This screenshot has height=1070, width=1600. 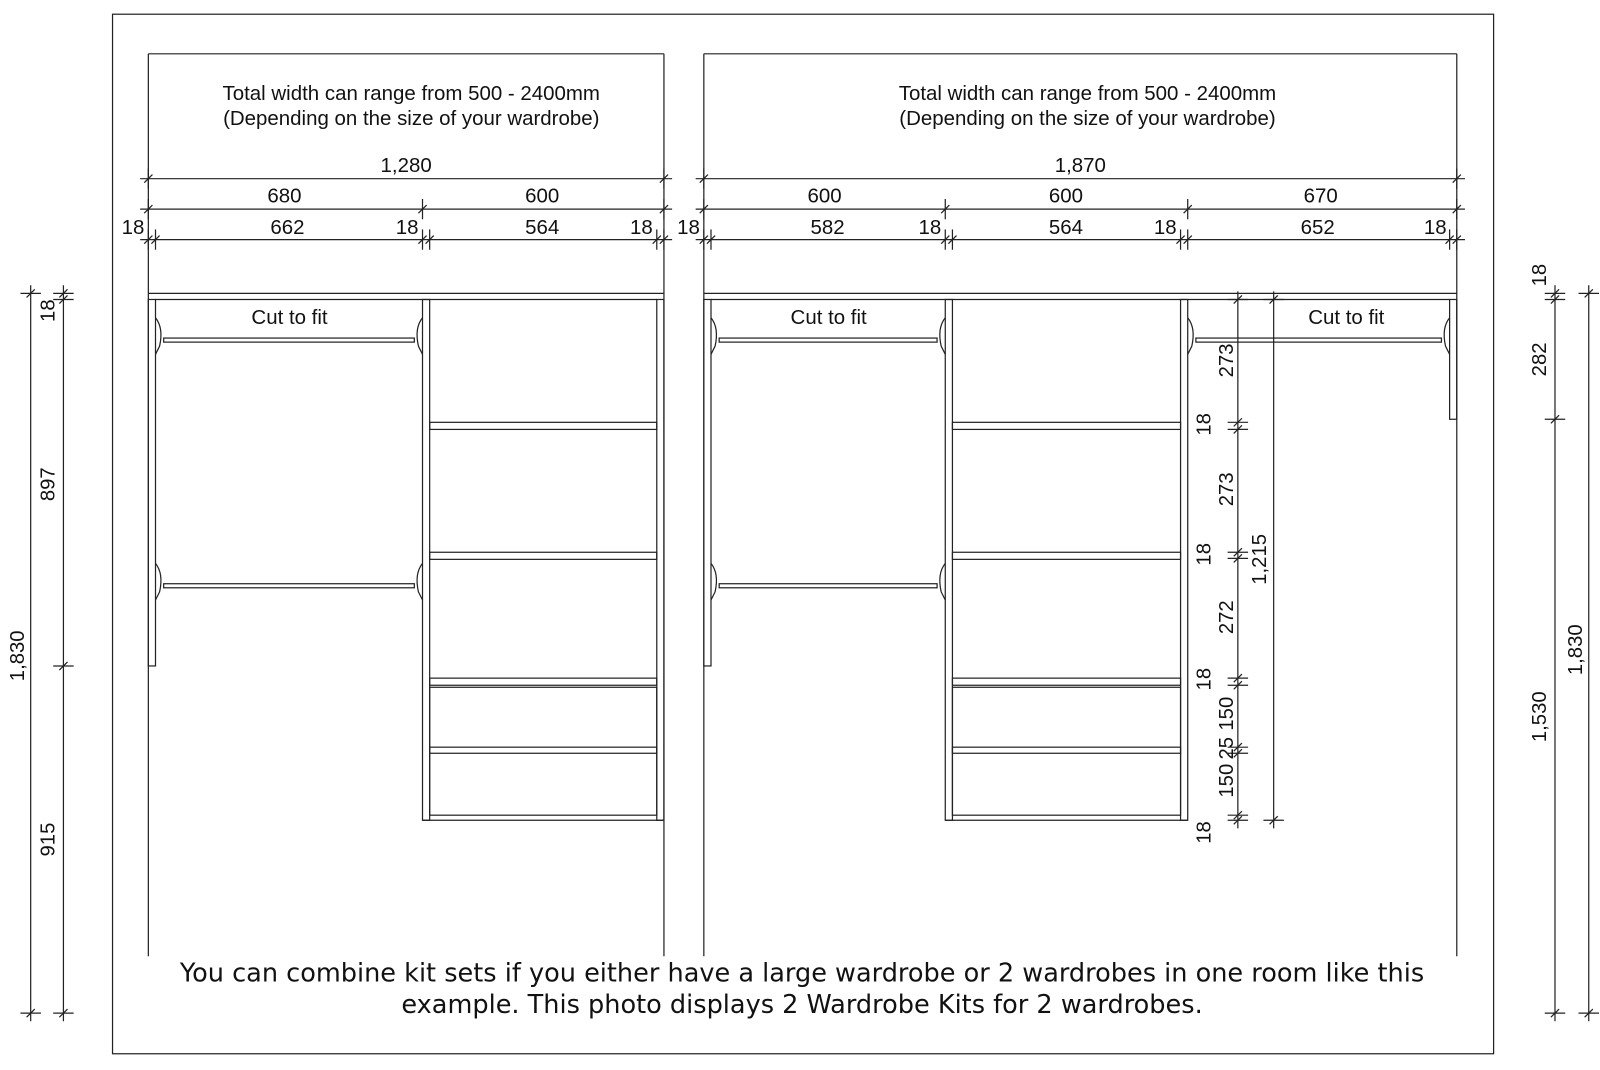 What do you see at coordinates (287, 228) in the screenshot?
I see `label: 662` at bounding box center [287, 228].